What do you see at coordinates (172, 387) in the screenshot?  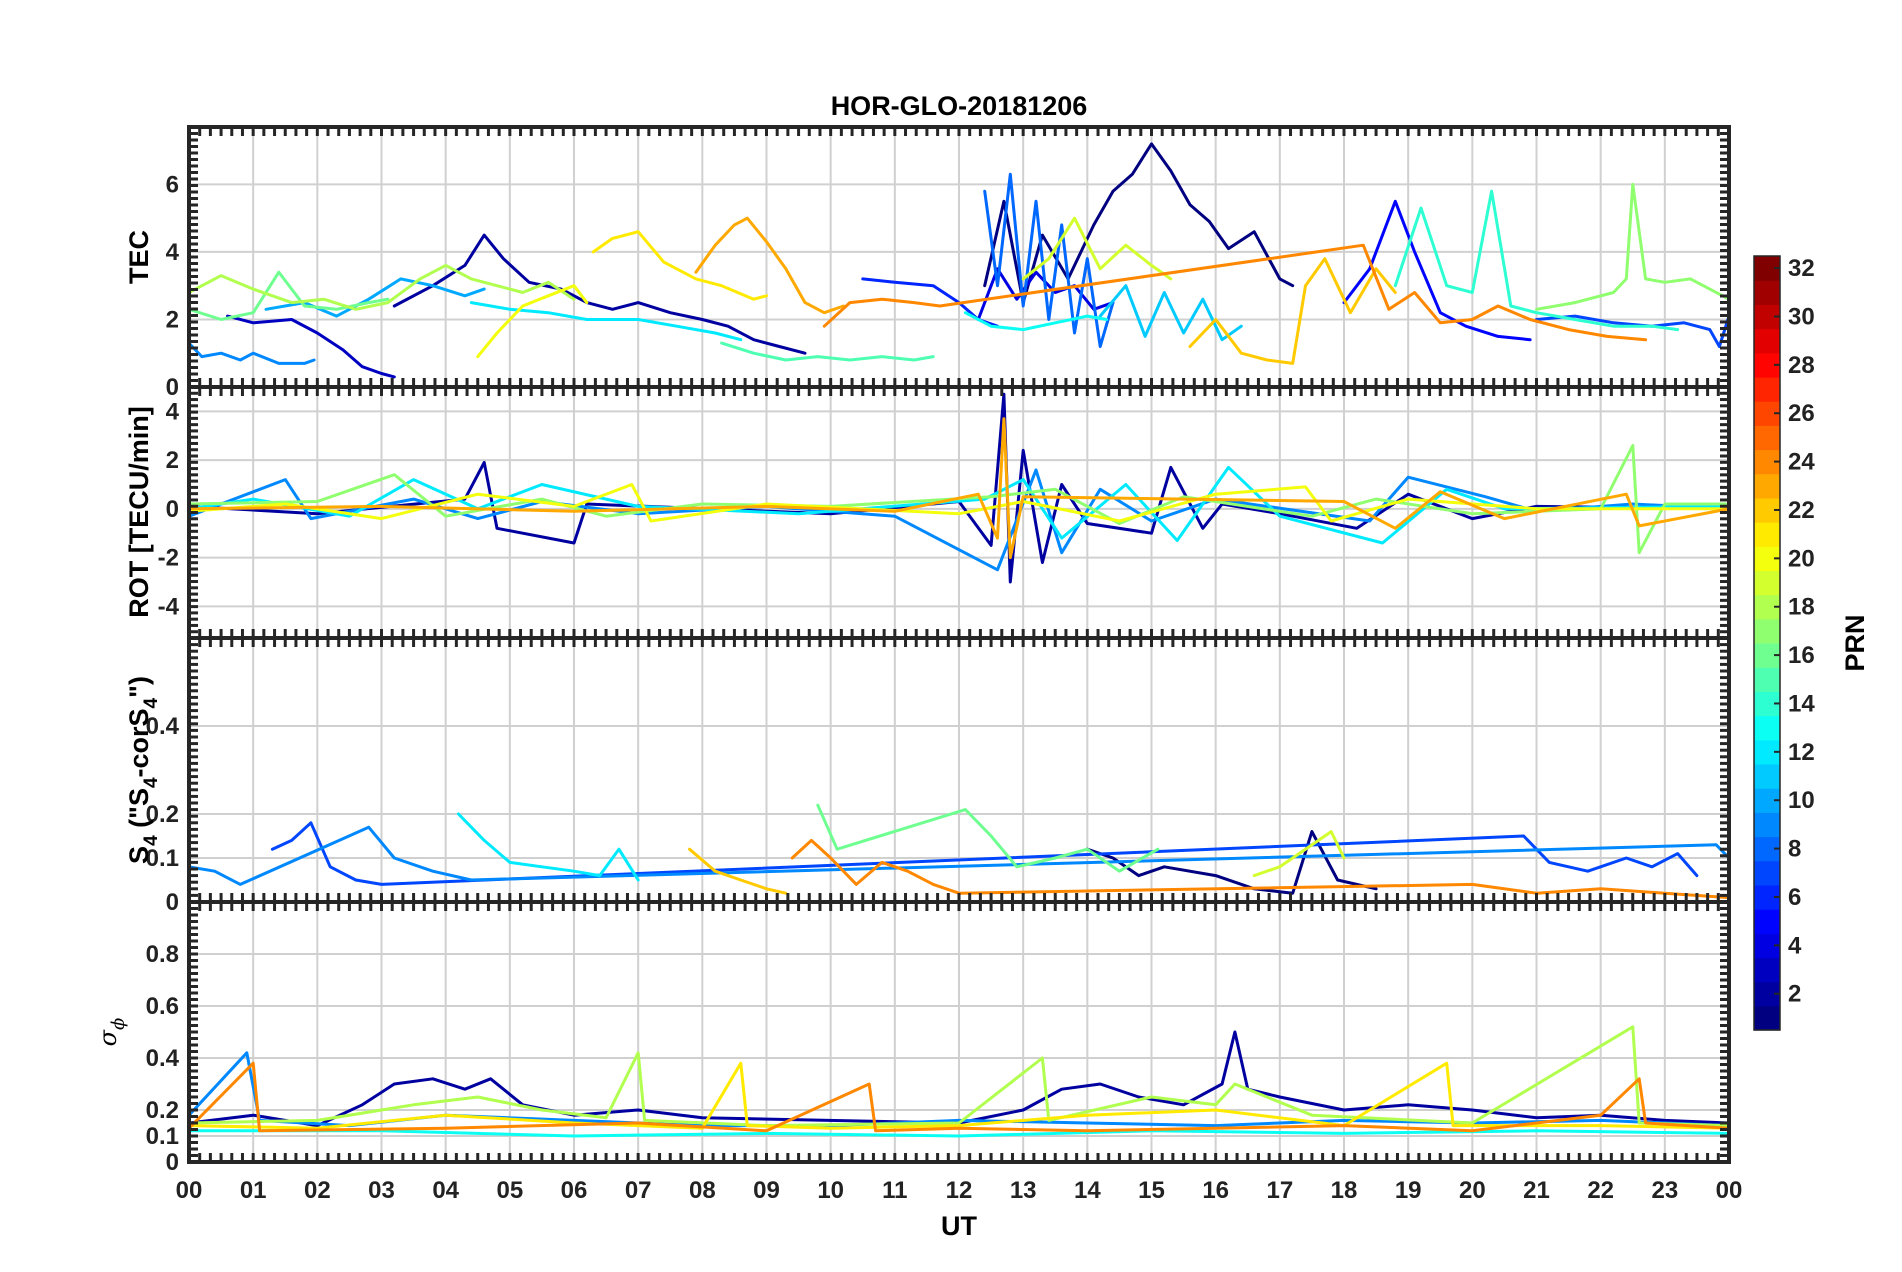 I see `tec-ytick-label: 0` at bounding box center [172, 387].